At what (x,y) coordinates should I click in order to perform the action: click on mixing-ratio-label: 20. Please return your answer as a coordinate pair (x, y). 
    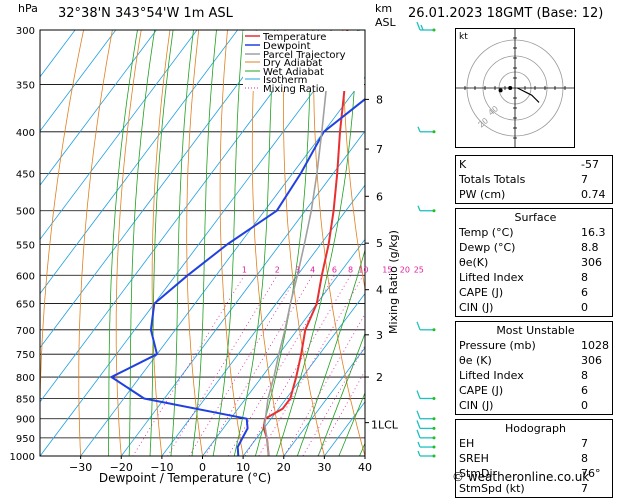
    Looking at the image, I should click on (405, 269).